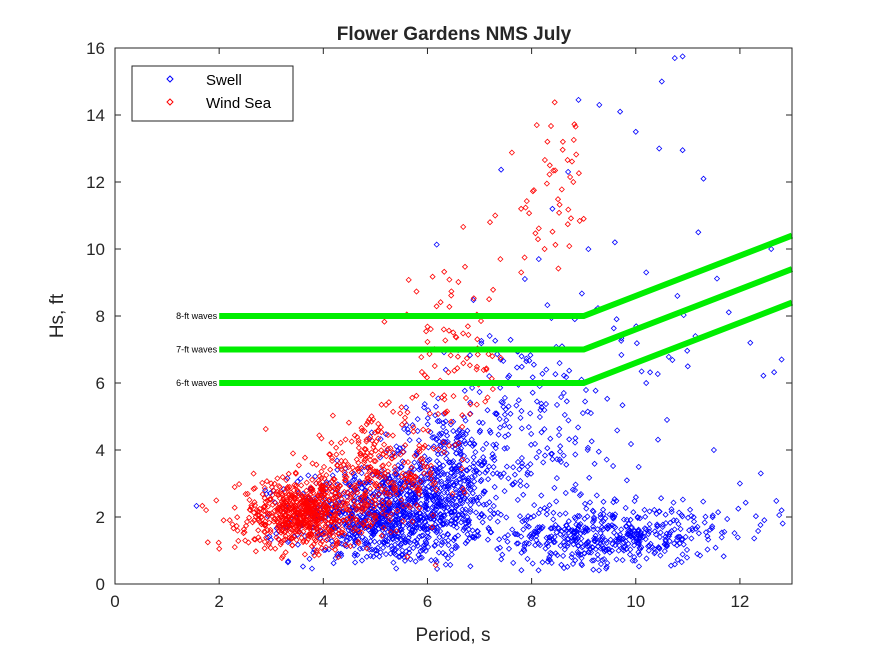 The image size is (875, 656). What do you see at coordinates (197, 316) in the screenshot?
I see `threshold-label-8ft: 8-ft waves` at bounding box center [197, 316].